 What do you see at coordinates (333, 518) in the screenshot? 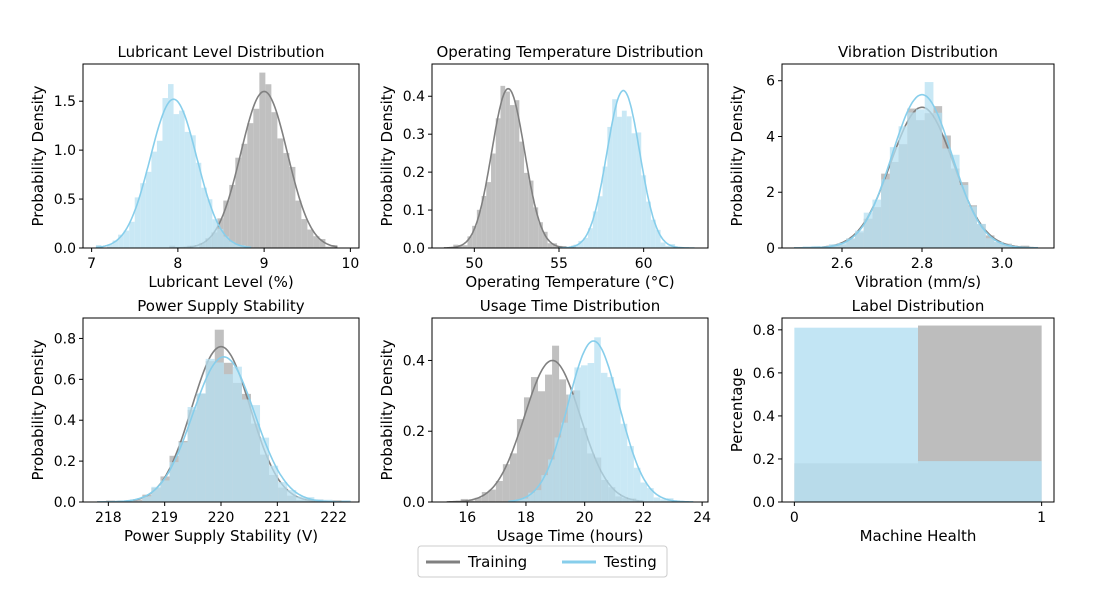
I see `x-tick-label: 222` at bounding box center [333, 518].